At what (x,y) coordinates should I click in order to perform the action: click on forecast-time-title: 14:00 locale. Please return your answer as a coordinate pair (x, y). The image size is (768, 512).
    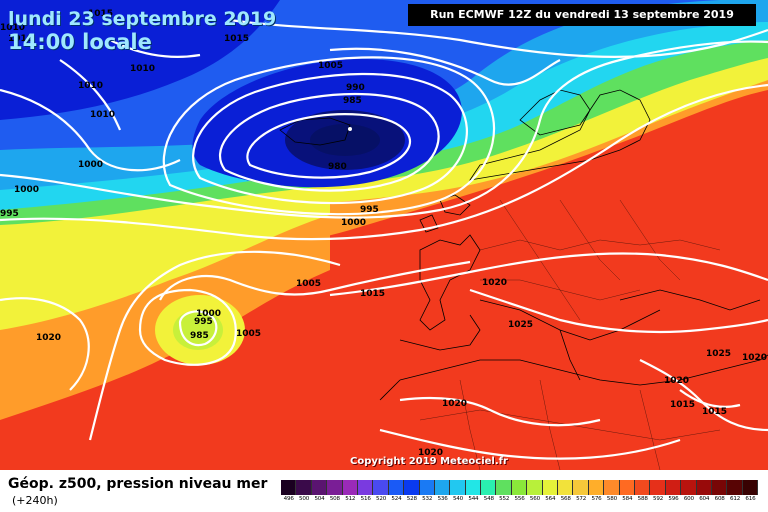
    Looking at the image, I should click on (80, 42).